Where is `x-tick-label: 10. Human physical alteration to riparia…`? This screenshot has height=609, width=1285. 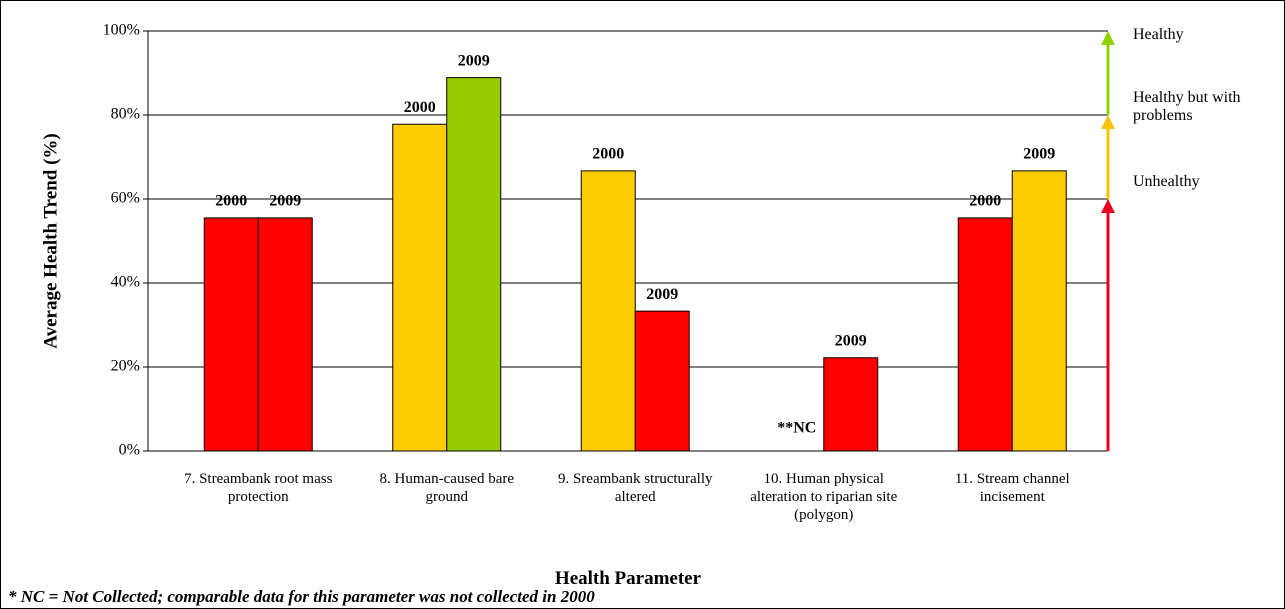 x-tick-label: 10. Human physical alteration to riparia… is located at coordinates (824, 497).